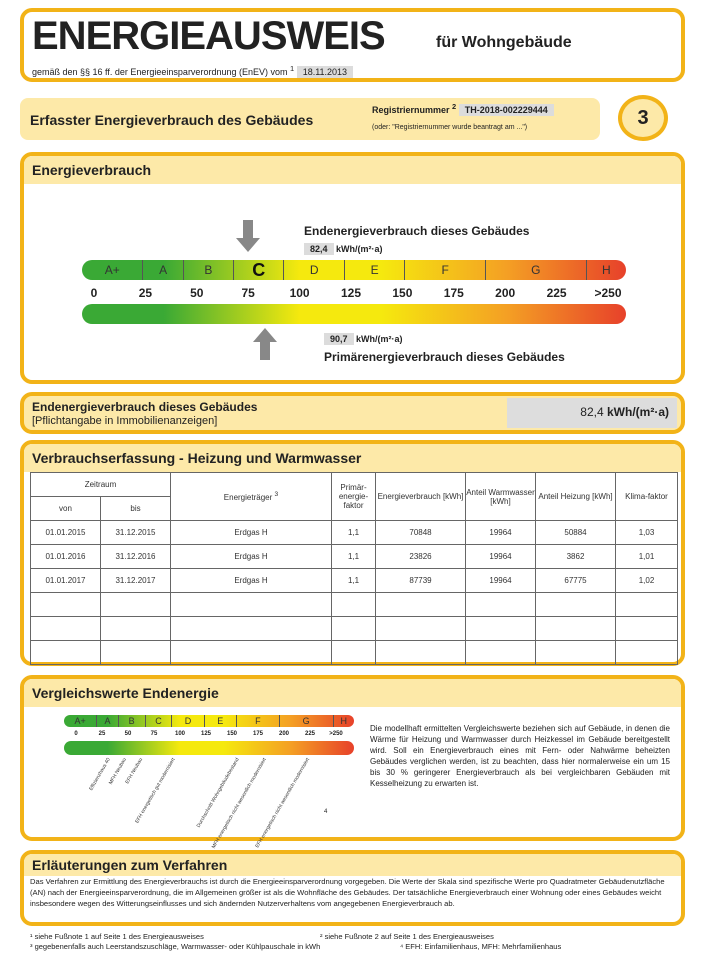 The width and height of the screenshot is (702, 960). What do you see at coordinates (319, 249) in the screenshot?
I see `end-energy-value: 82,4` at bounding box center [319, 249].